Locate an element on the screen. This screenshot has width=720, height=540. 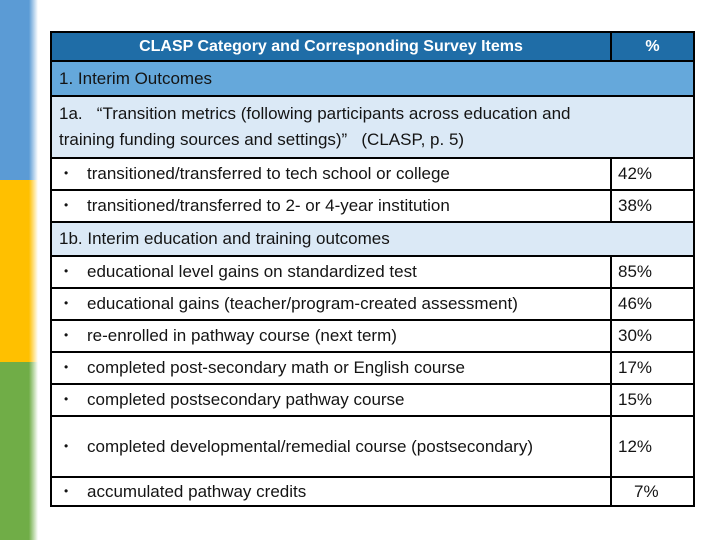
table-row: • accumulated pathway credits 7% is located at coordinates (372, 492).